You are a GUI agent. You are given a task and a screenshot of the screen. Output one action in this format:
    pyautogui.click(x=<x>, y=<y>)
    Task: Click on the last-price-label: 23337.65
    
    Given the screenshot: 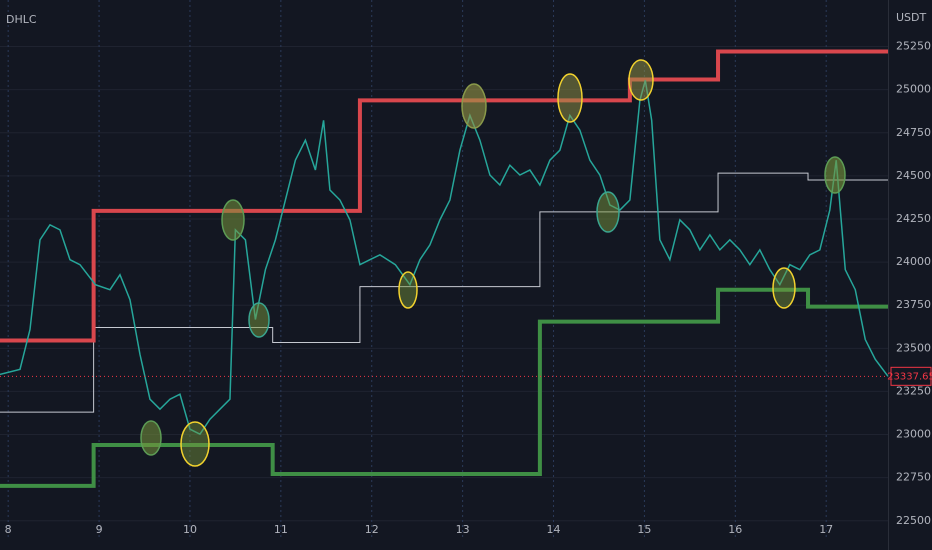 What is the action you would take?
    pyautogui.click(x=909, y=376)
    